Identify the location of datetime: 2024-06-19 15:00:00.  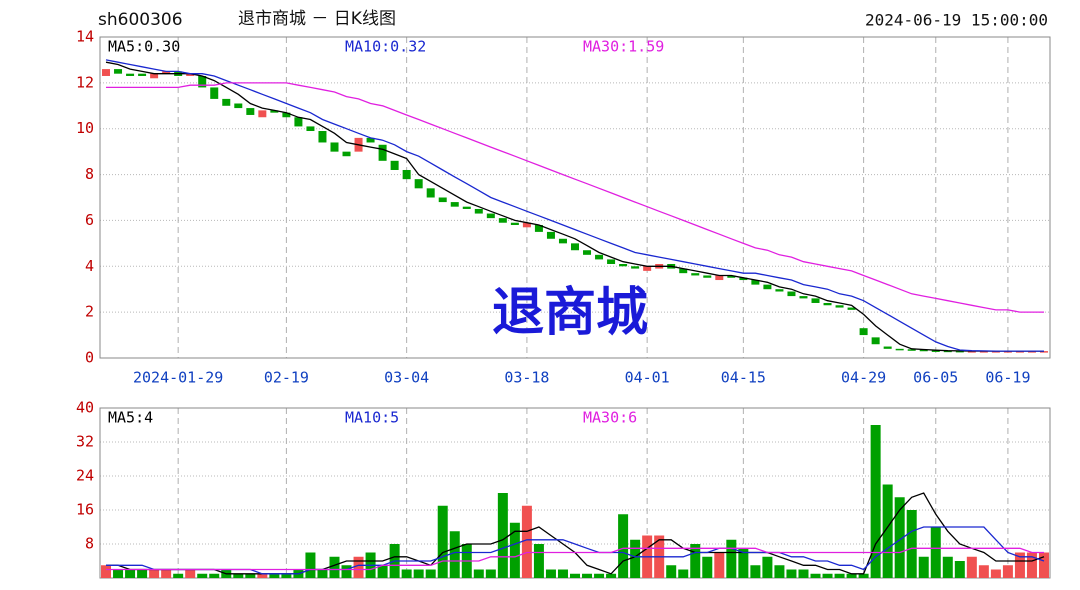
(956, 20).